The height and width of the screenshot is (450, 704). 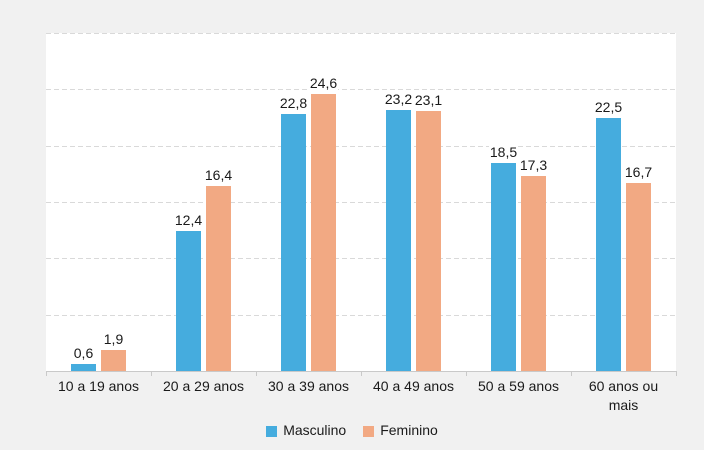 I want to click on bar-column: 23,1, so click(x=428, y=231).